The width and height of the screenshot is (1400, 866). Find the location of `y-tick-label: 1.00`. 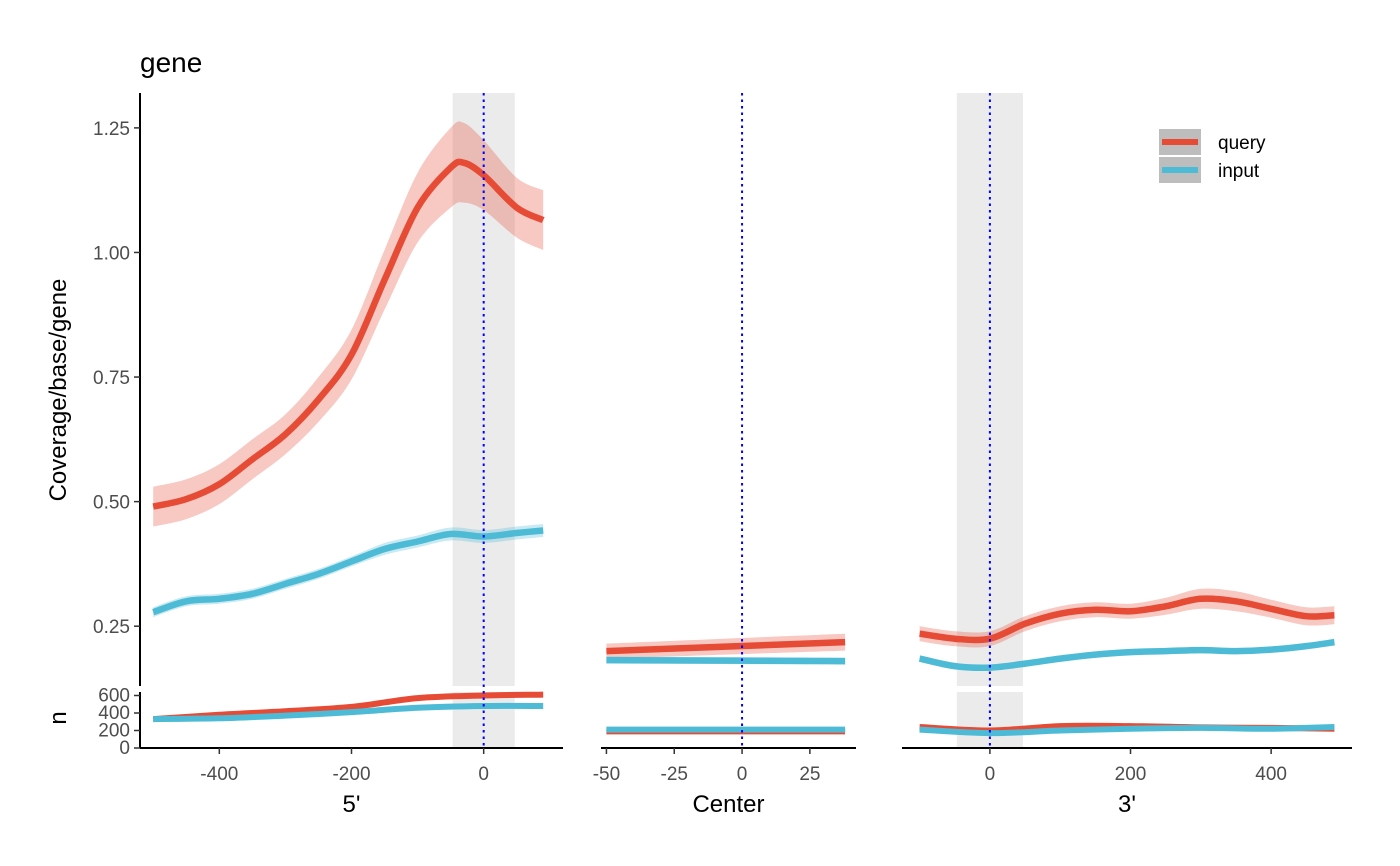

y-tick-label: 1.00 is located at coordinates (111, 253).